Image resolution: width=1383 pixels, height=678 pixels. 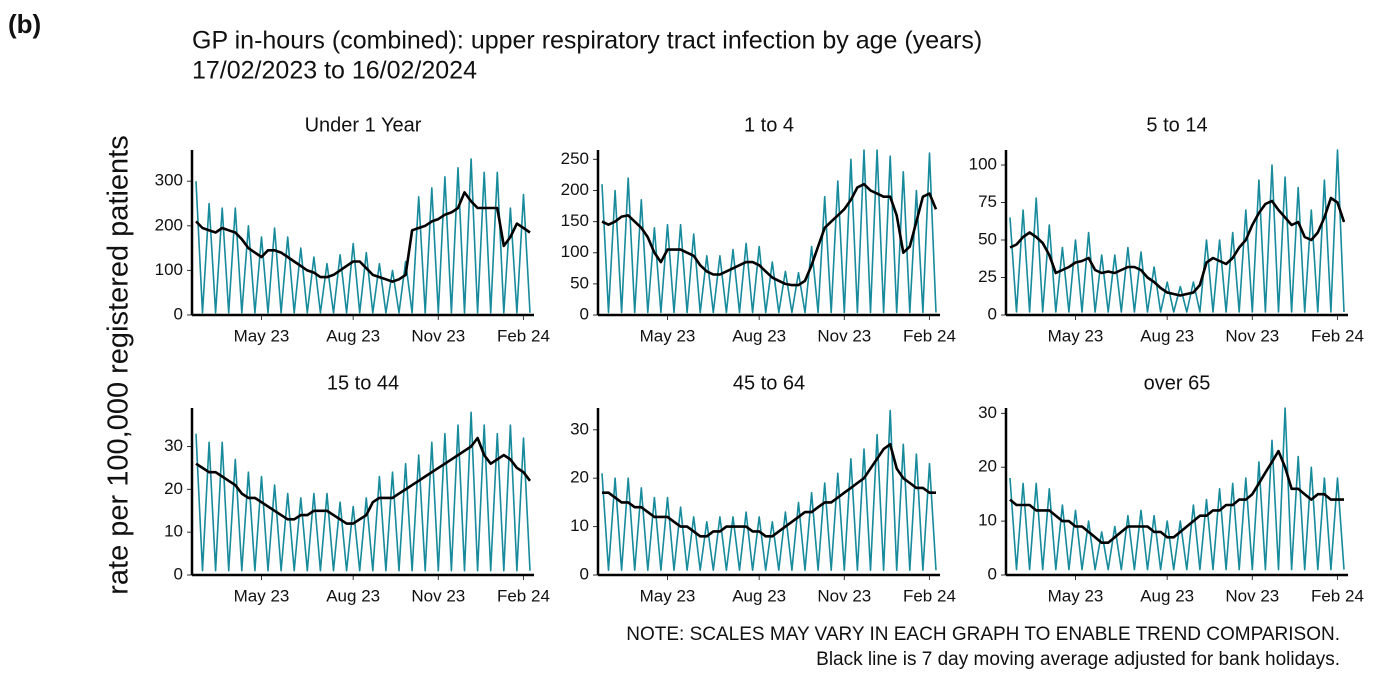 I want to click on figure-label: (b), so click(x=24, y=24).